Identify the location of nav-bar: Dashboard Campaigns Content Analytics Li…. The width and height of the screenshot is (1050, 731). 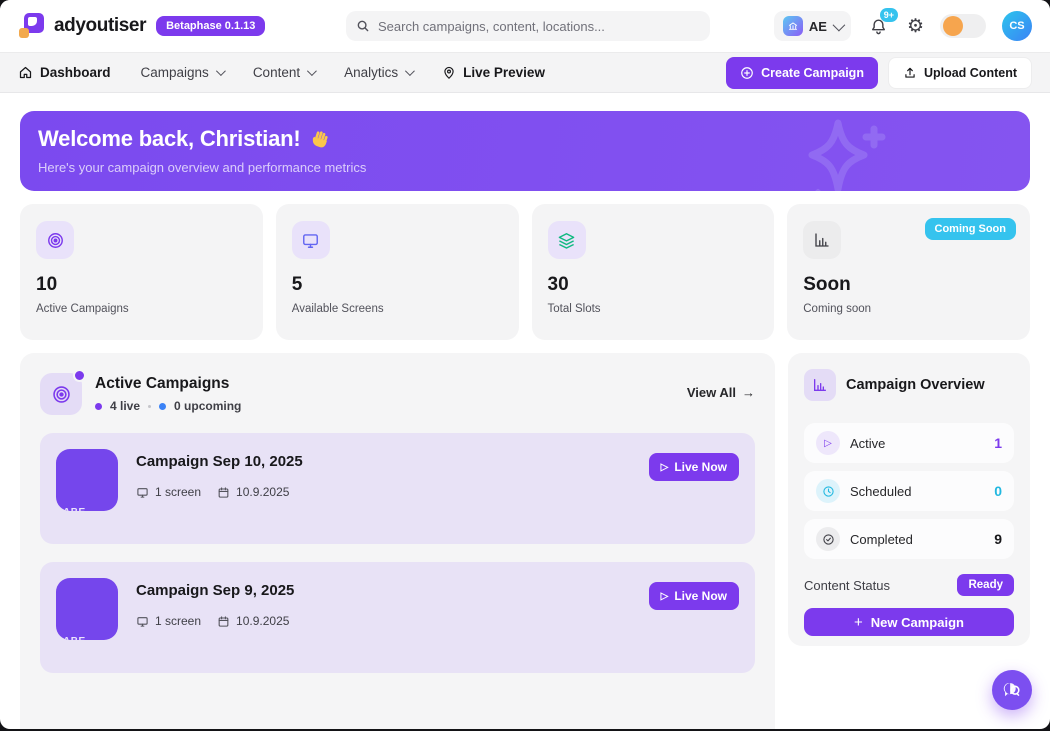
(525, 72).